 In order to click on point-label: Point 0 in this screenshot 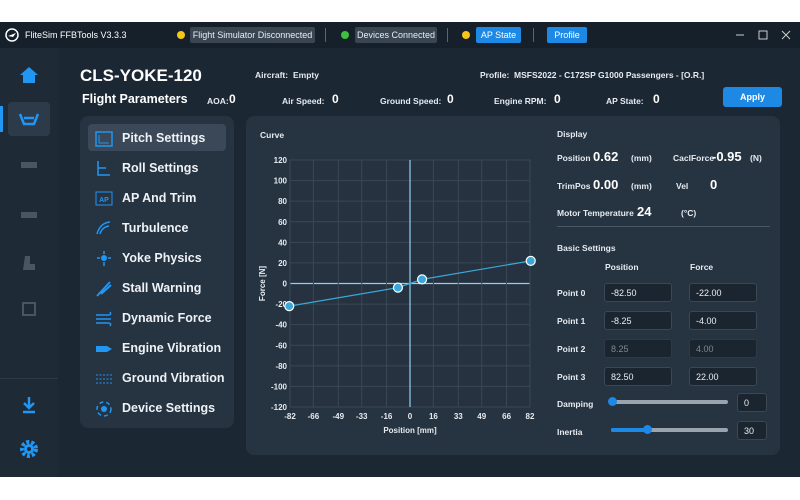, I will do `click(571, 293)`.